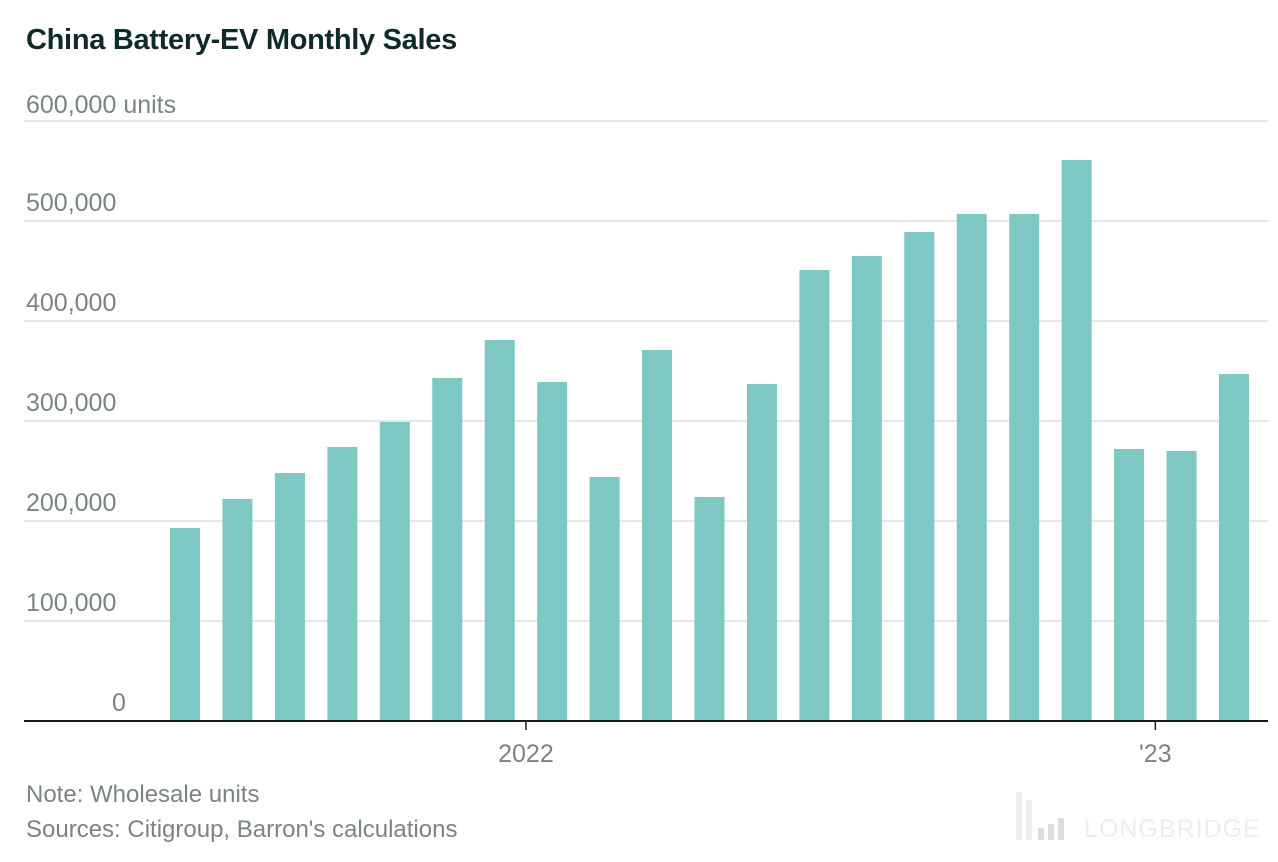  Describe the element at coordinates (143, 794) in the screenshot. I see `chart-note: Note: Wholesale units` at that location.